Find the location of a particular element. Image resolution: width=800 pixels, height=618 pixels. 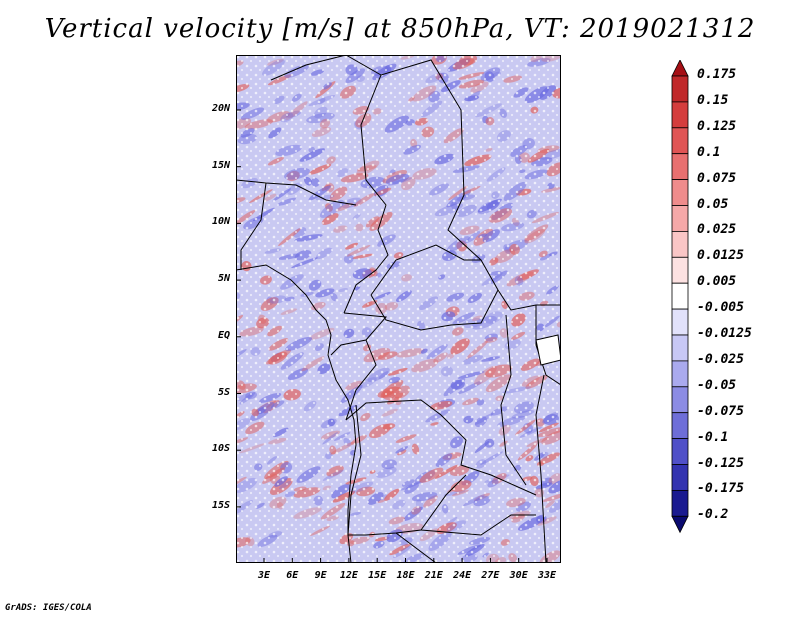

lon-label: 9E is located at coordinates (320, 575).